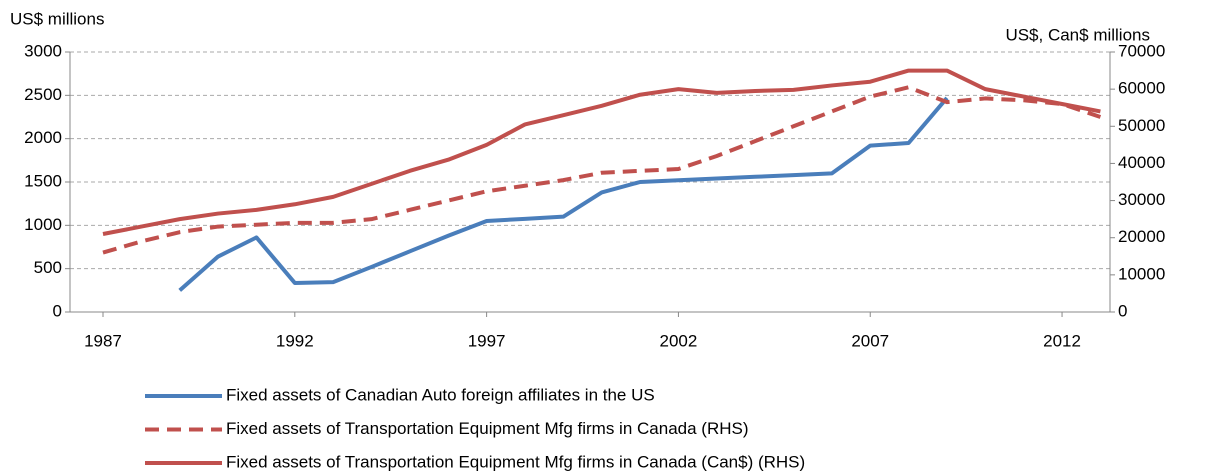 The image size is (1207, 476). What do you see at coordinates (1077, 34) in the screenshot?
I see `y2-axis-label: US$, Can$ millions` at bounding box center [1077, 34].